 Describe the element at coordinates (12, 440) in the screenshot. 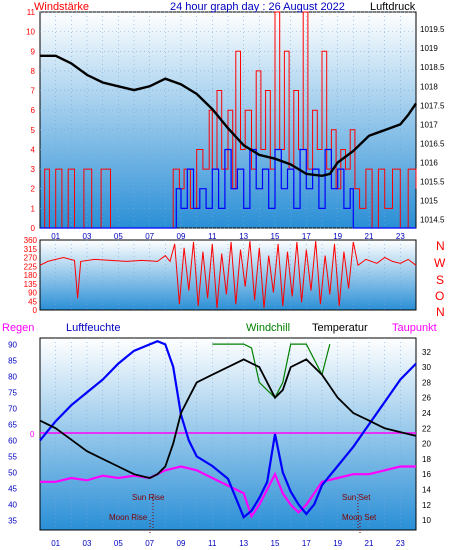

I see `humidity-y-tick: 60` at that location.